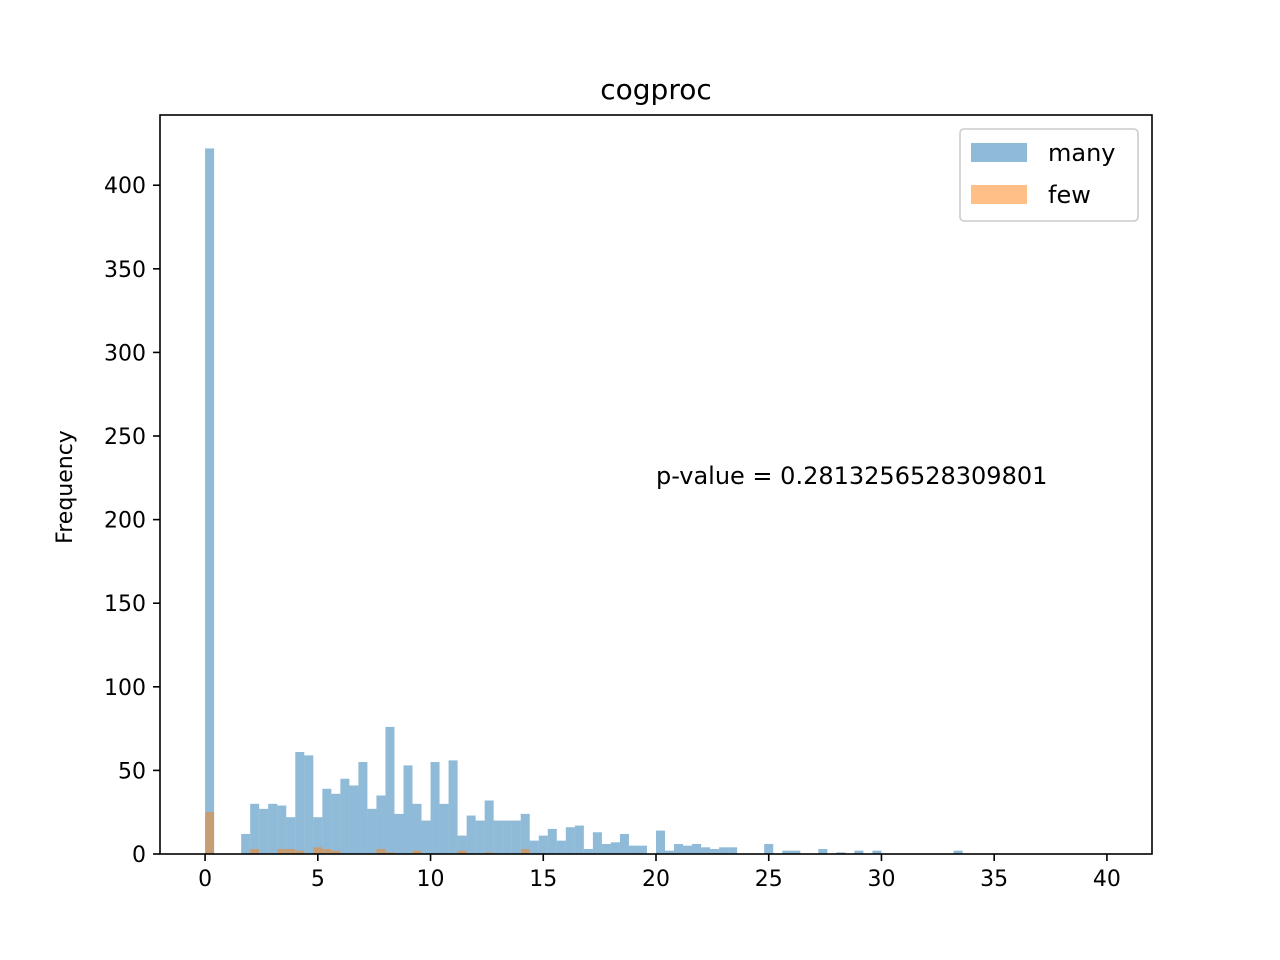 The image size is (1280, 960). Describe the element at coordinates (125, 688) in the screenshot. I see `y-tick-label: 100` at that location.